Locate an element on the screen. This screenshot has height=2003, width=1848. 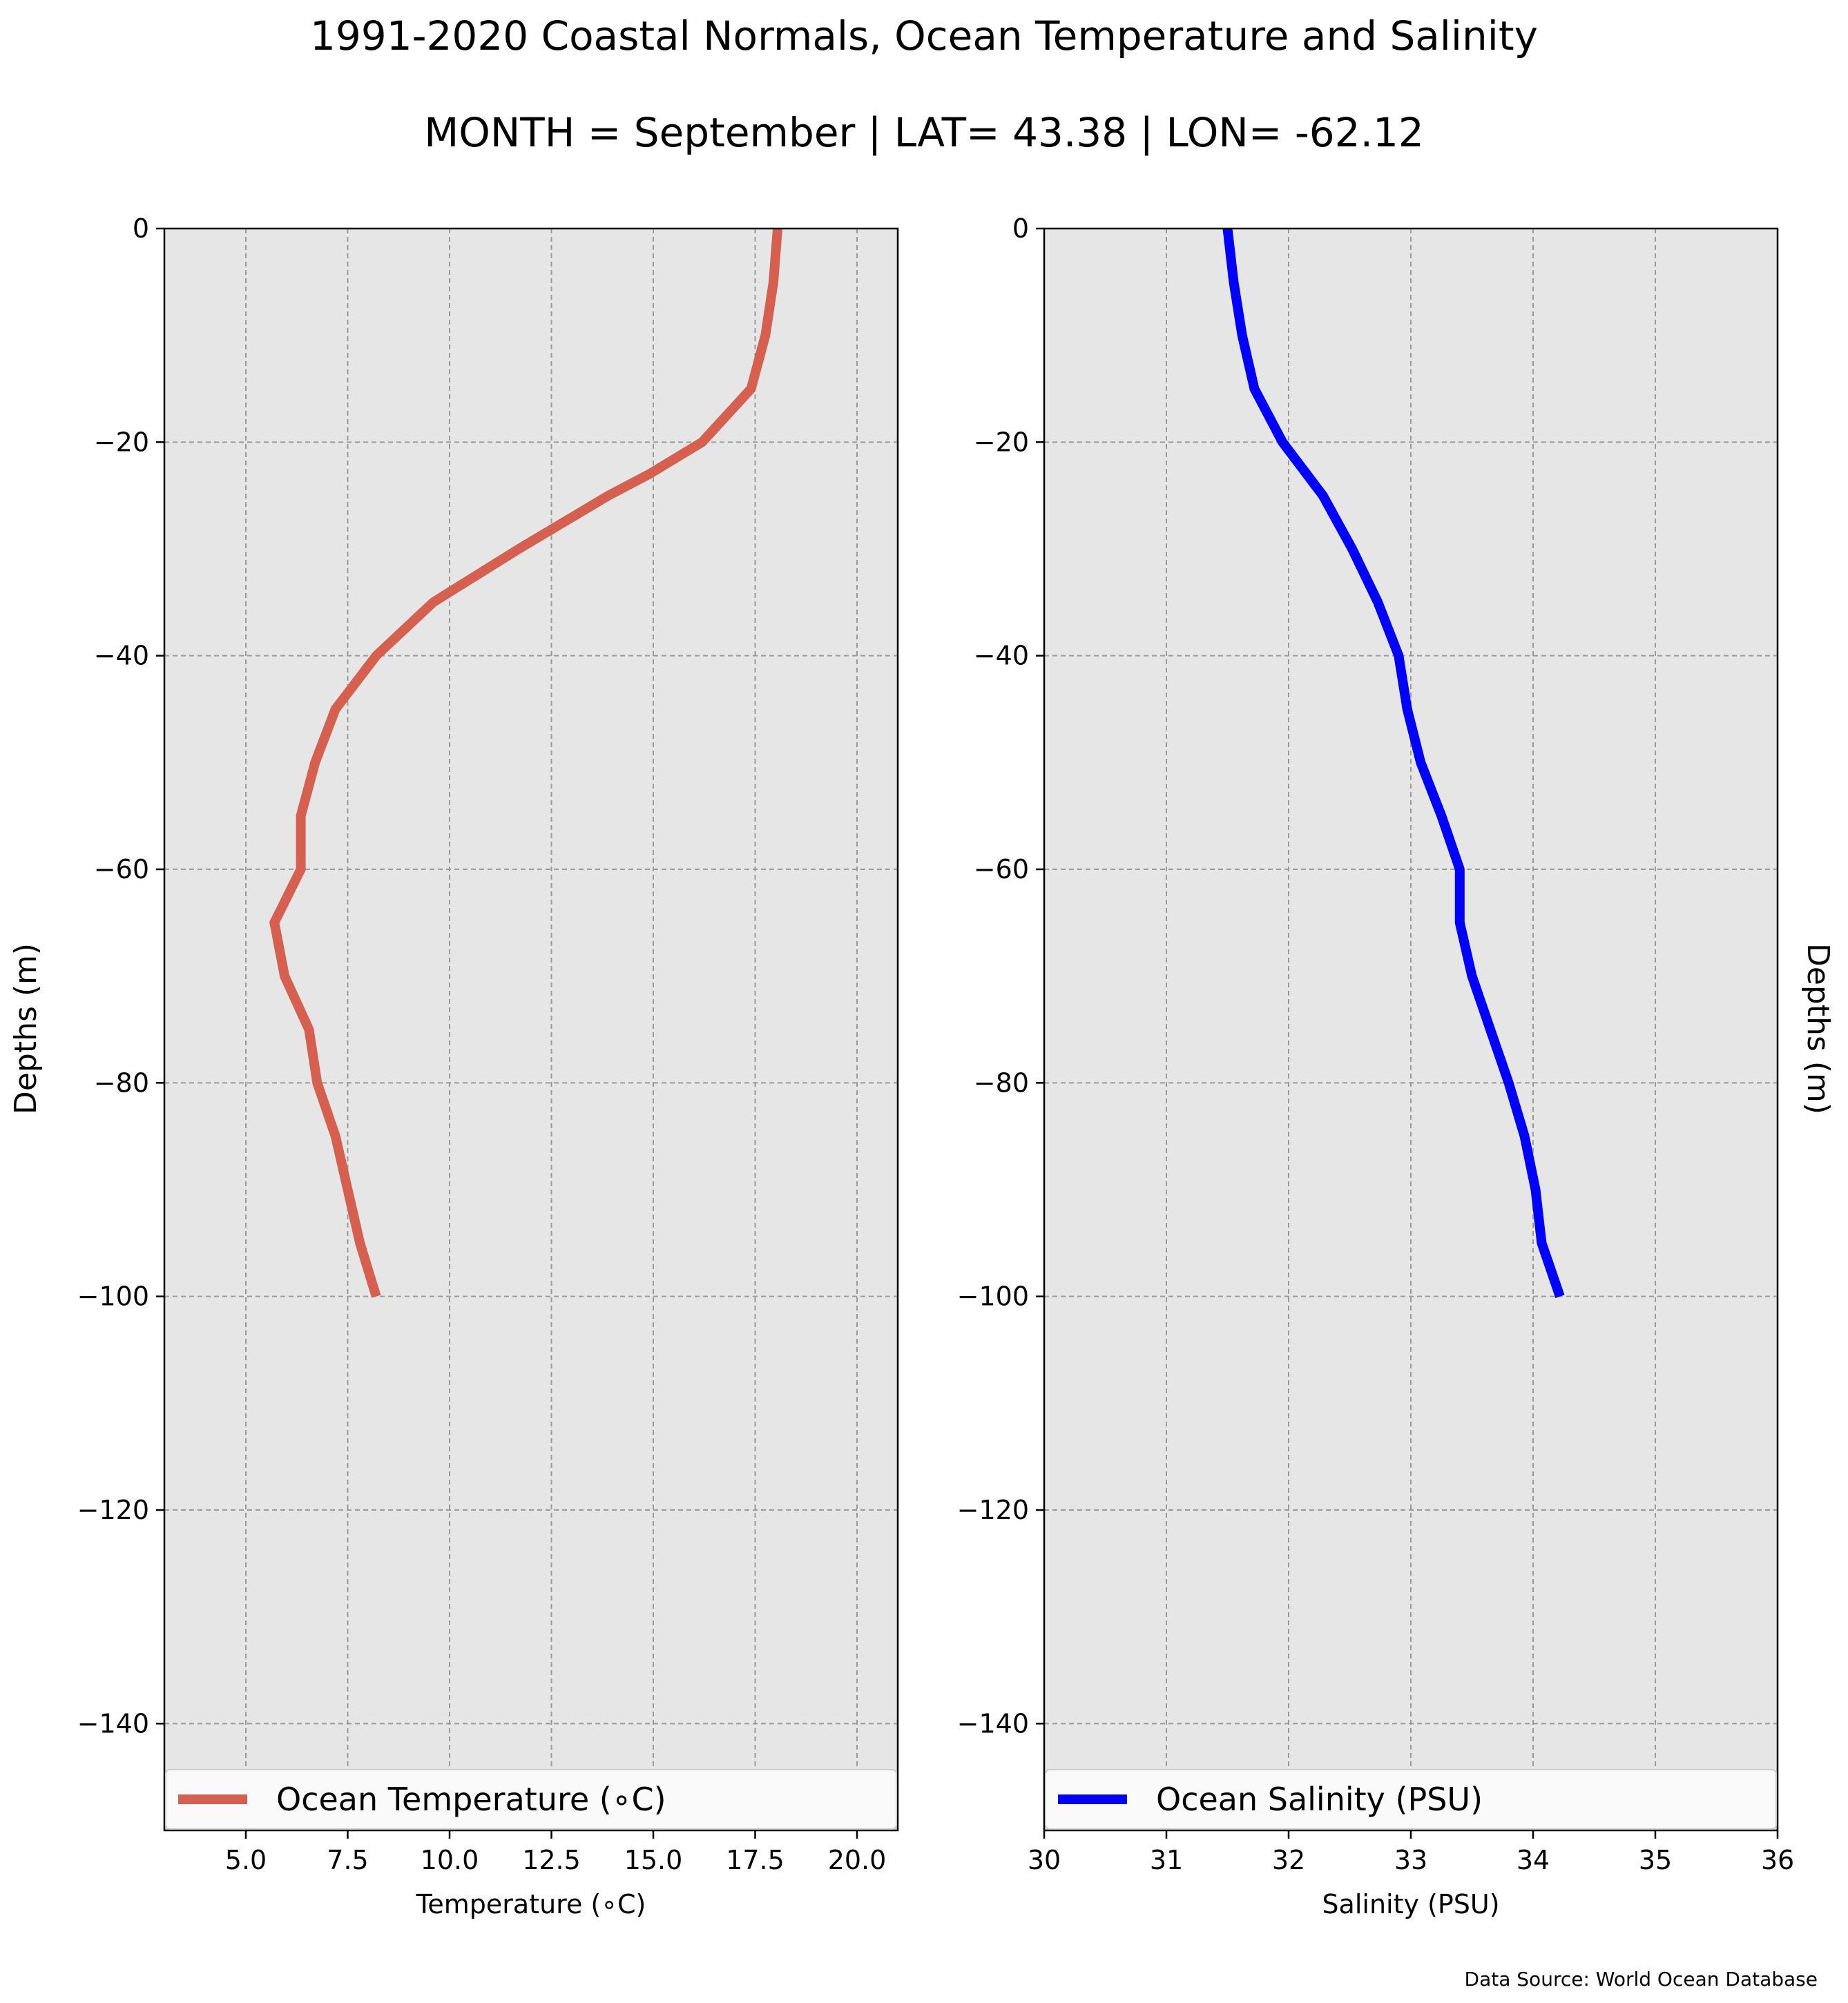
temperature-y-tick-label: 0 is located at coordinates (141, 229).